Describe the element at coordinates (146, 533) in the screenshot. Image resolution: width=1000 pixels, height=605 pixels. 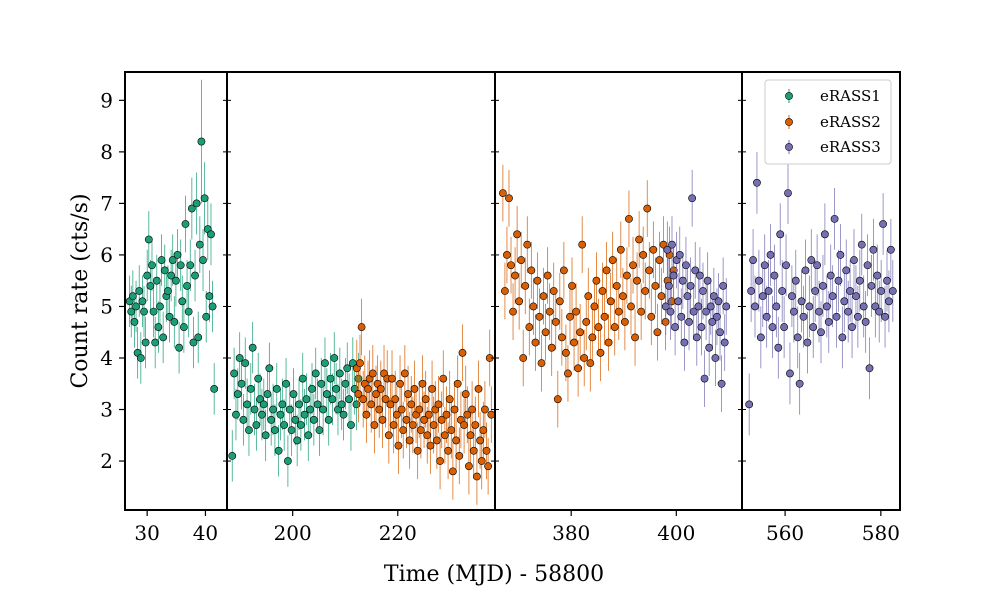
I see `x-tick-label: 30` at that location.